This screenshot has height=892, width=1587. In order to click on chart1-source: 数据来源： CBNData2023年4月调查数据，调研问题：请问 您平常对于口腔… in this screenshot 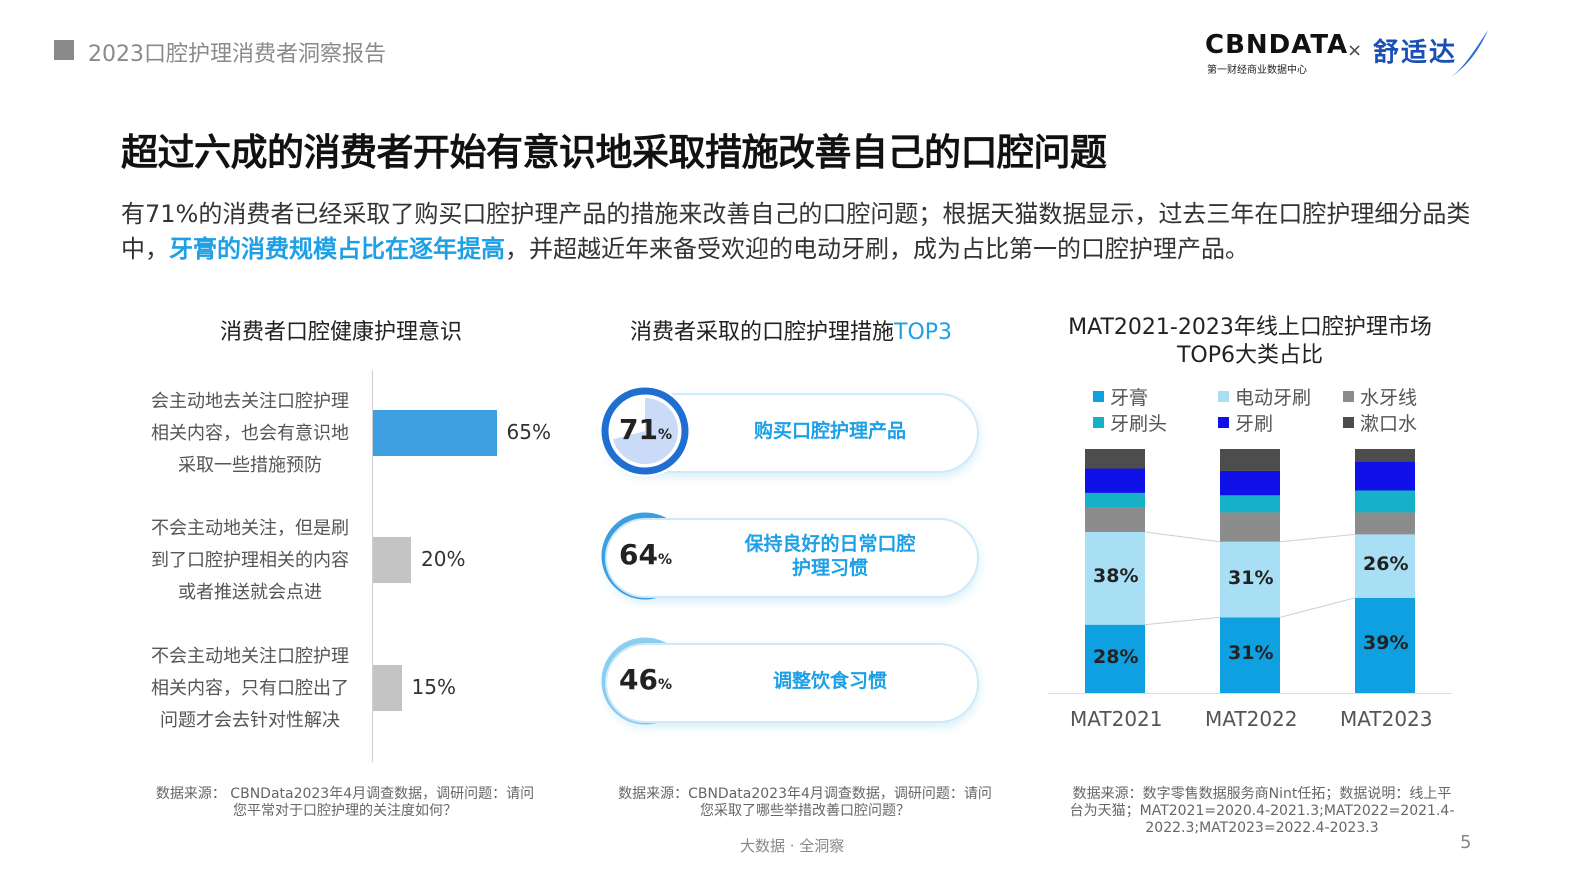, I will do `click(345, 803)`.